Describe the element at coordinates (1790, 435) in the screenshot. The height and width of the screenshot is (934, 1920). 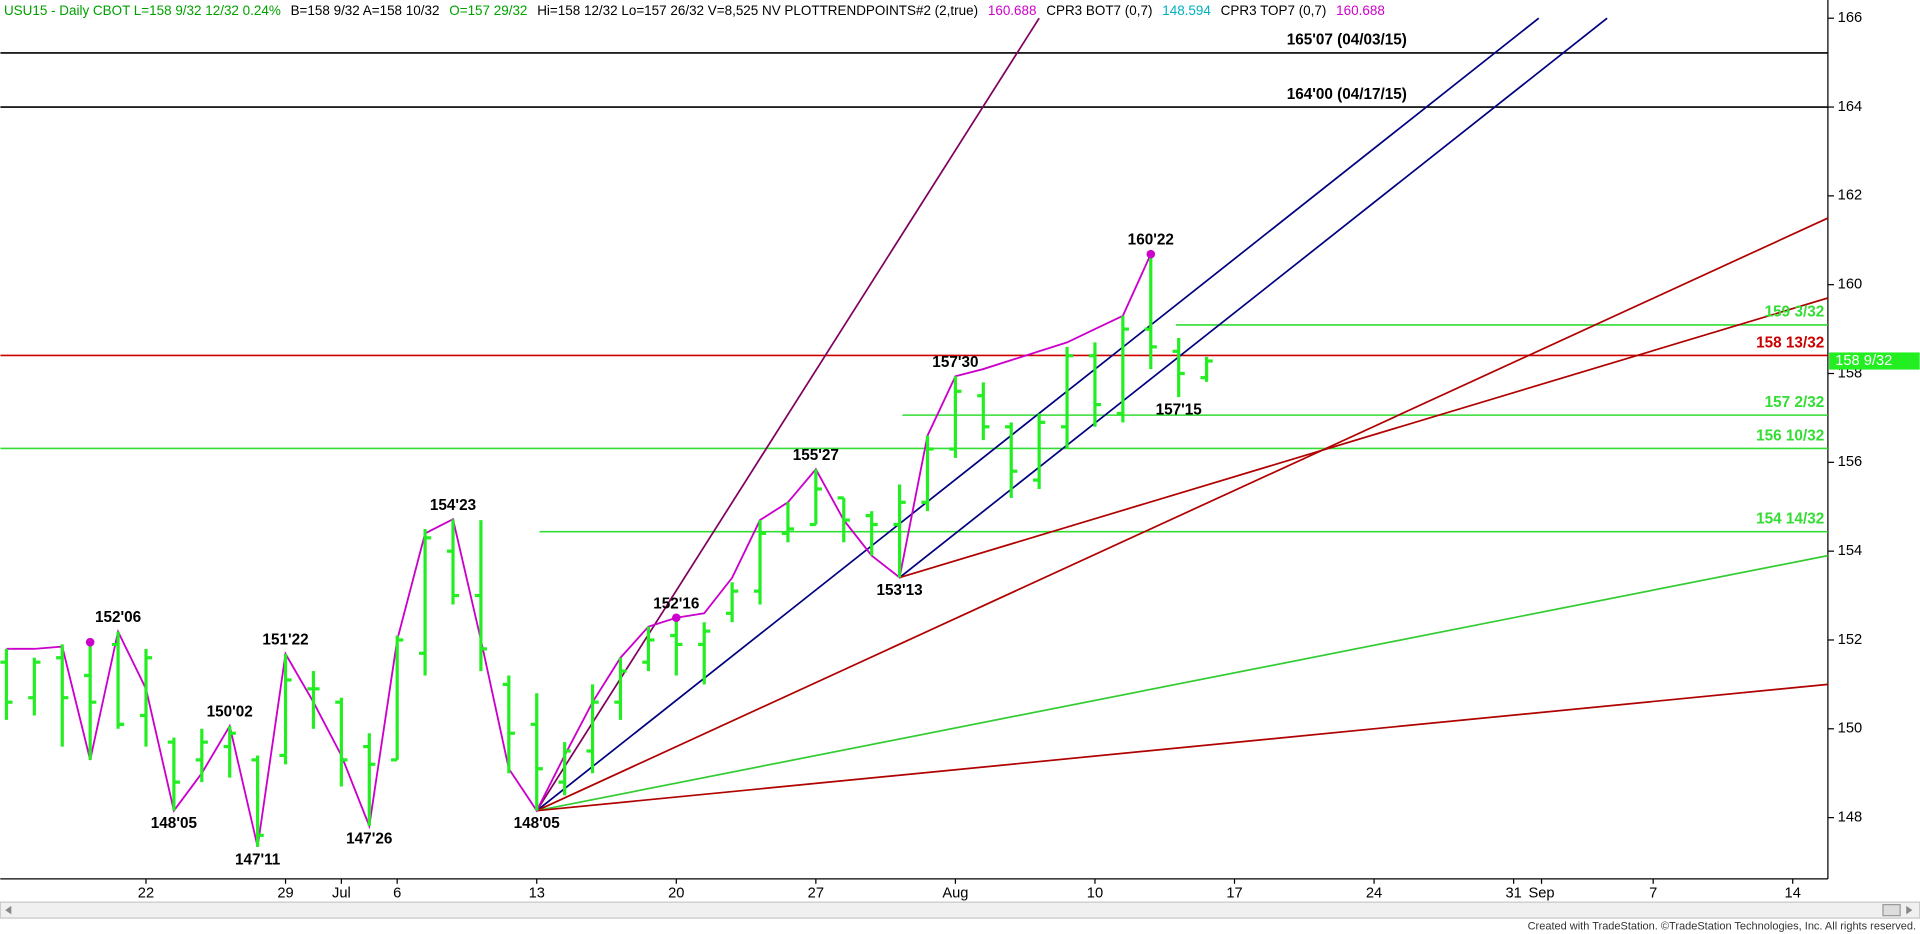
I see `level-label: 156 10/32` at that location.